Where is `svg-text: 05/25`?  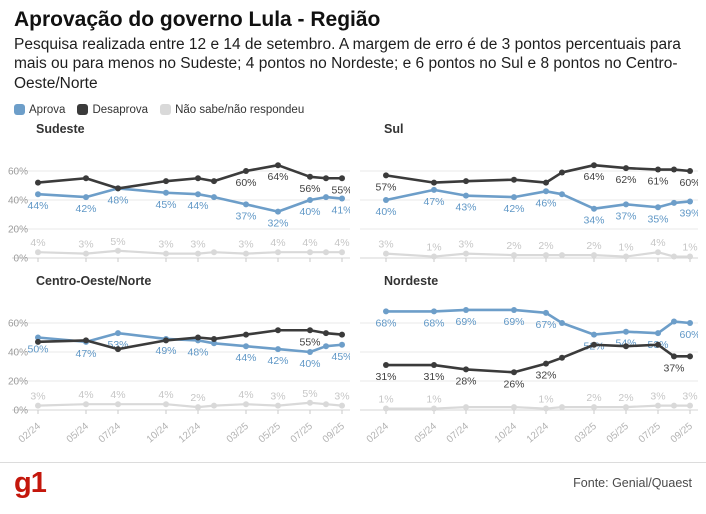
svg-text: 05/25 is located at coordinates (270, 432).